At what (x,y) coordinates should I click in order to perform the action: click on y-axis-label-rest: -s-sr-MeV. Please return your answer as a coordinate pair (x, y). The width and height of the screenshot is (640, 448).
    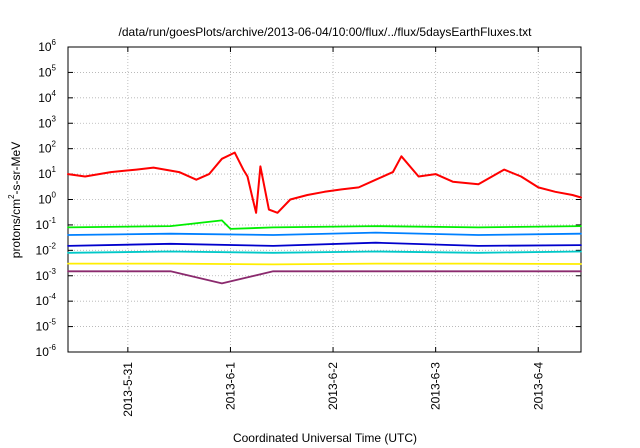
    Looking at the image, I should click on (16, 168).